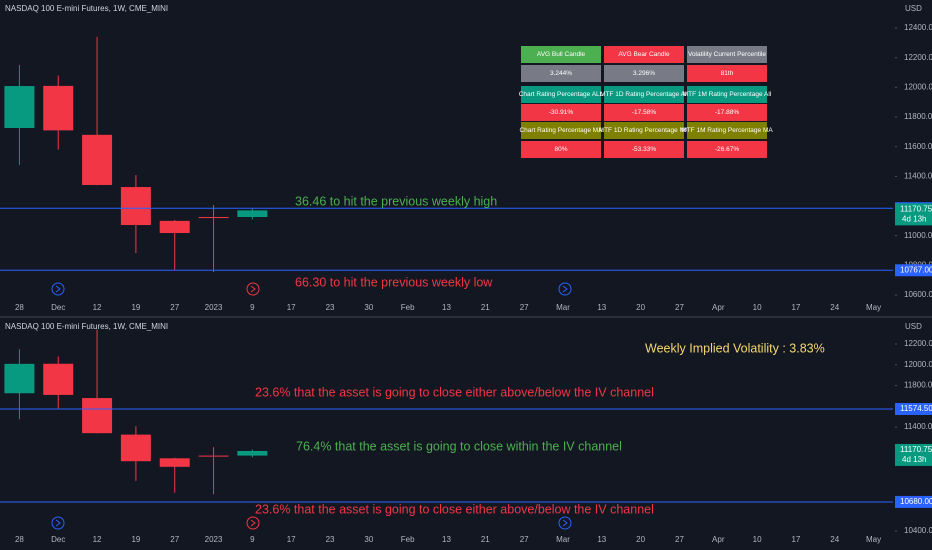 This screenshot has width=932, height=550. What do you see at coordinates (918, 385) in the screenshot?
I see `y-tick-label: 11800.00` at bounding box center [918, 385].